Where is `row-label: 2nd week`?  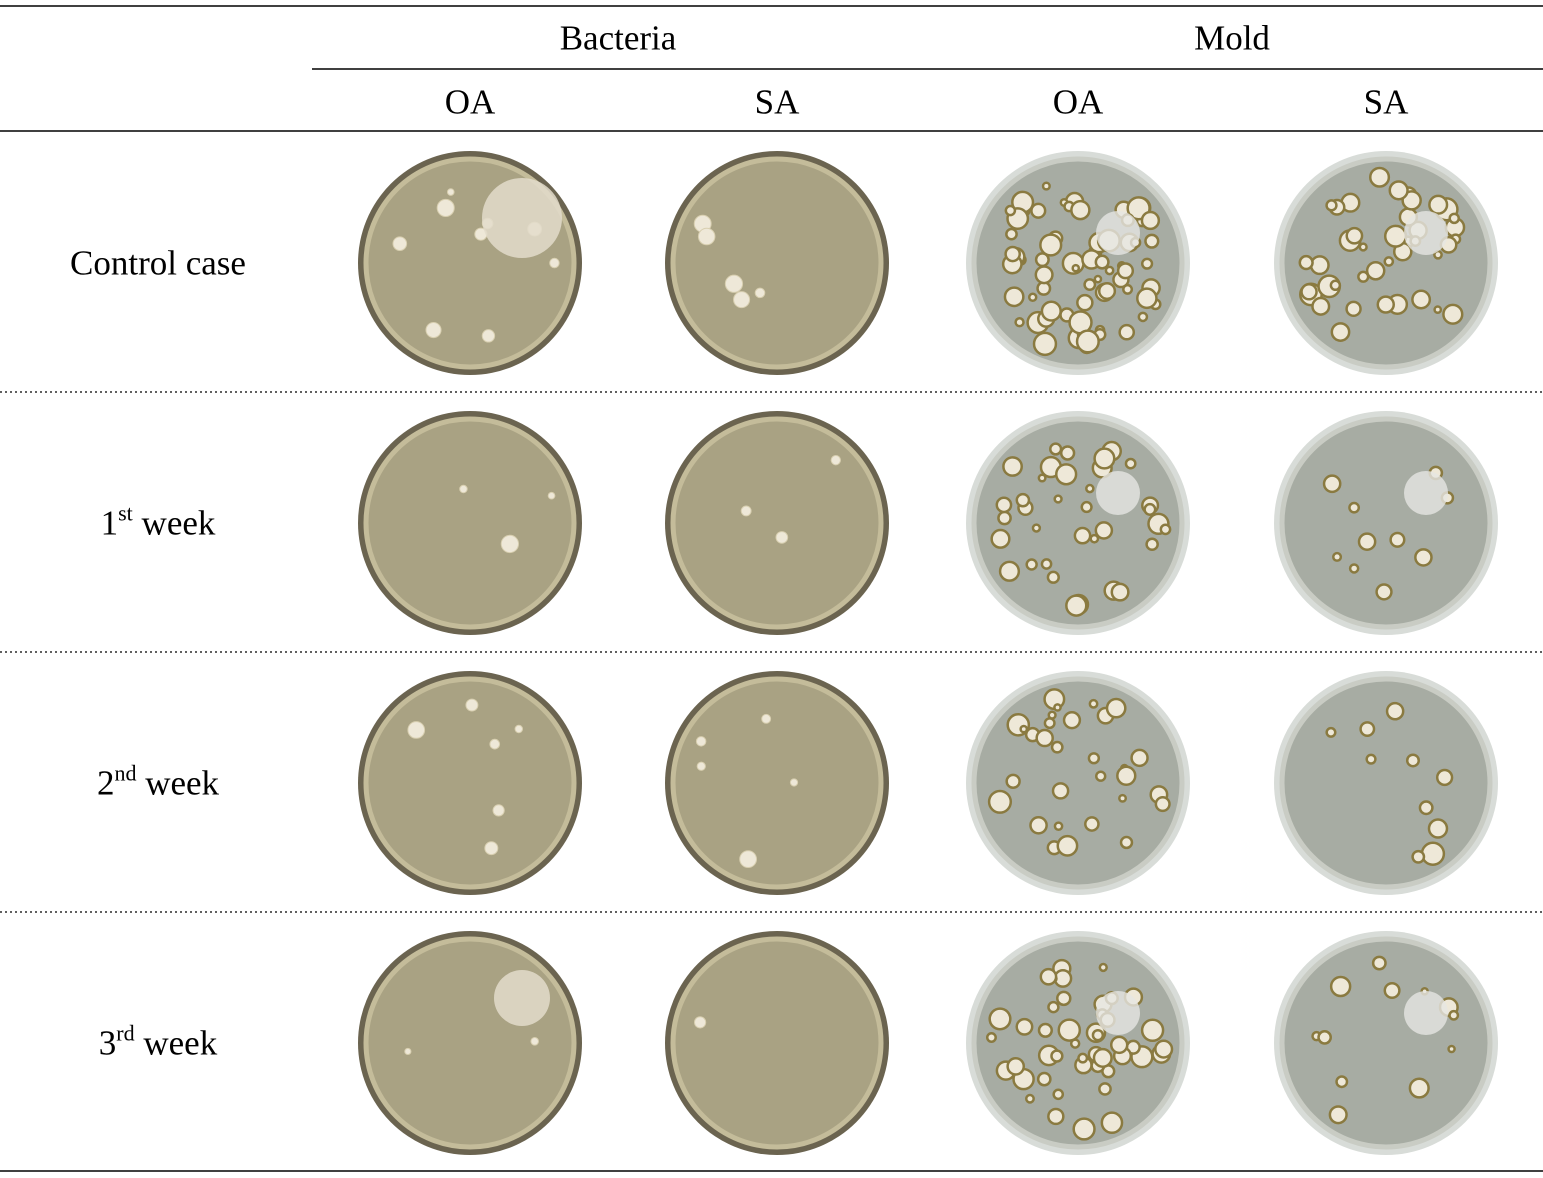
row-label: 2nd week is located at coordinates (157, 782).